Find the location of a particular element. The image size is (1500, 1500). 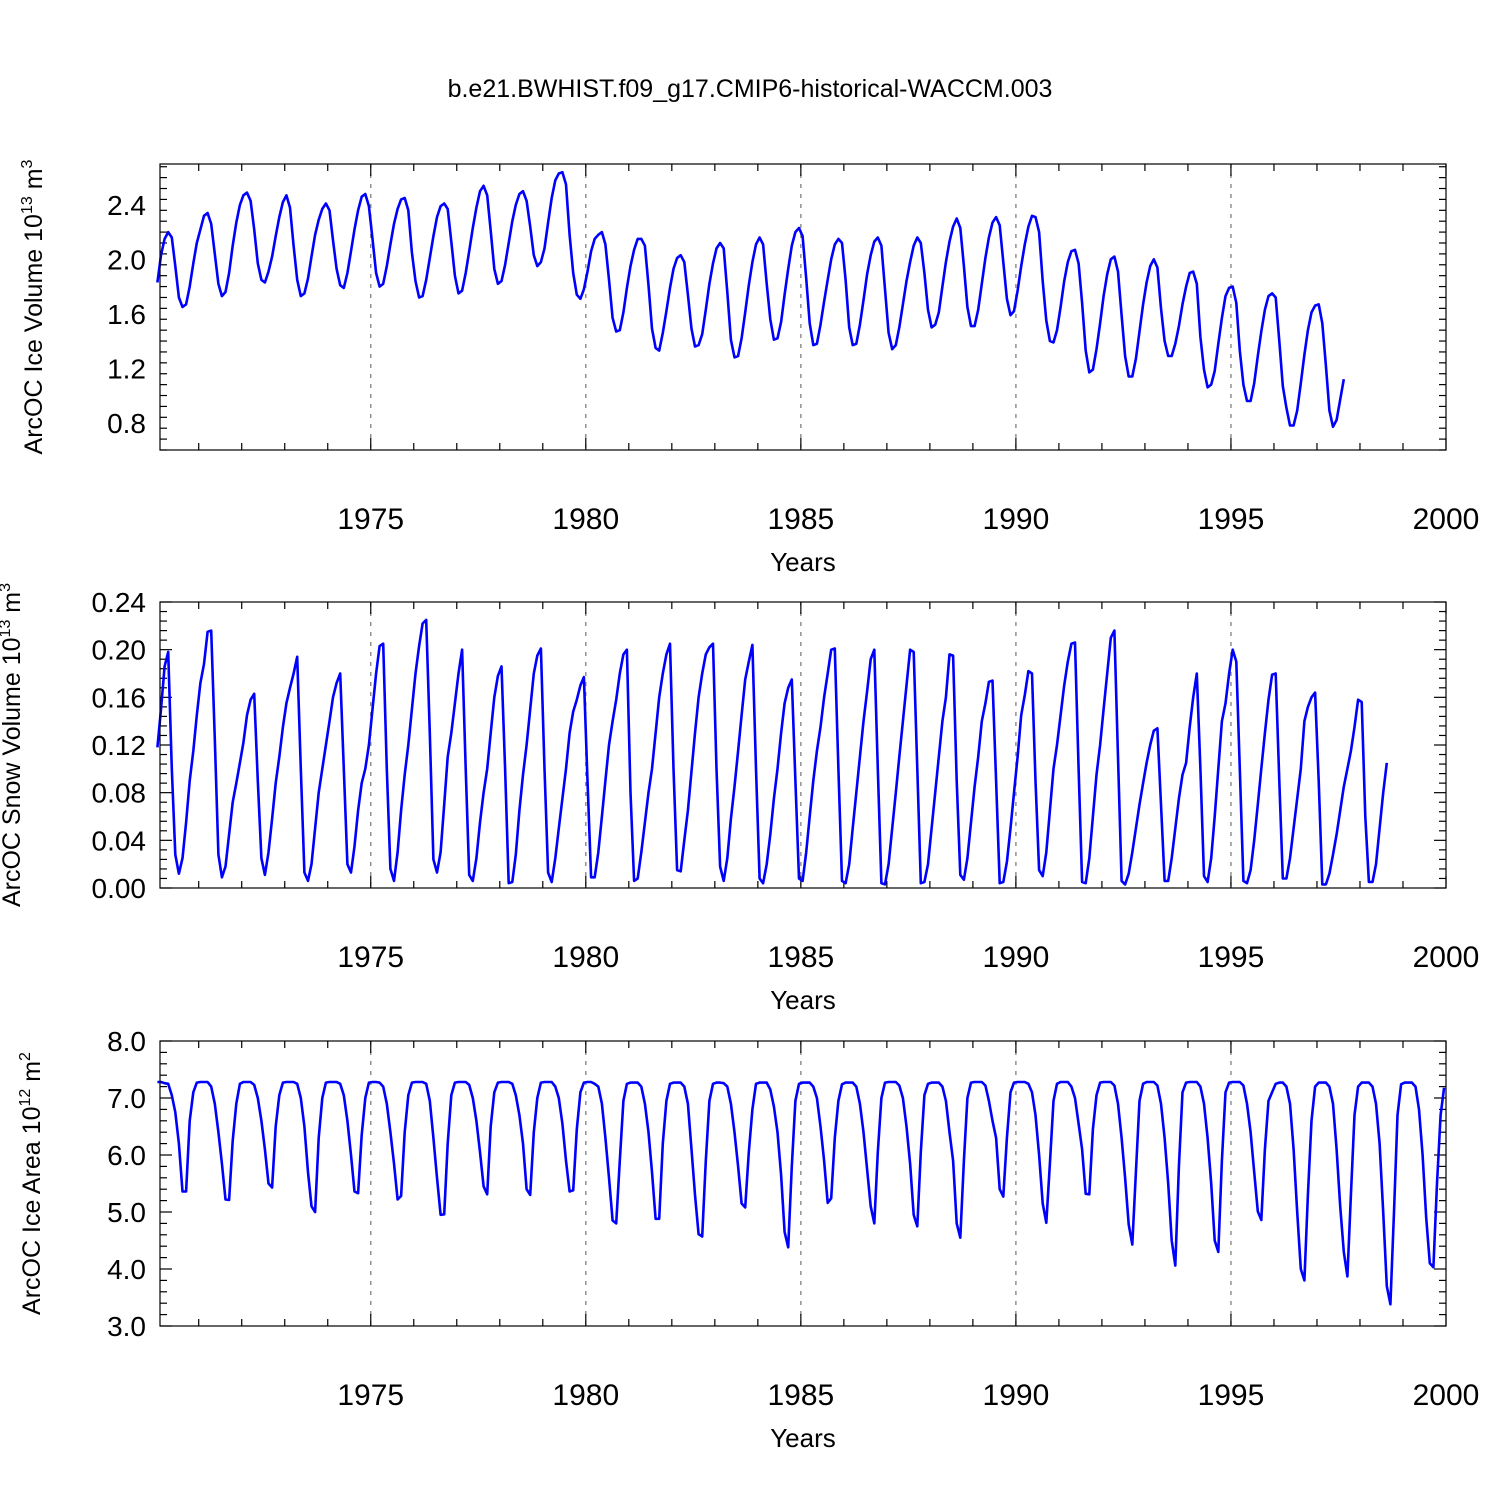

y-tick-label: 0.20 is located at coordinates (119, 650).